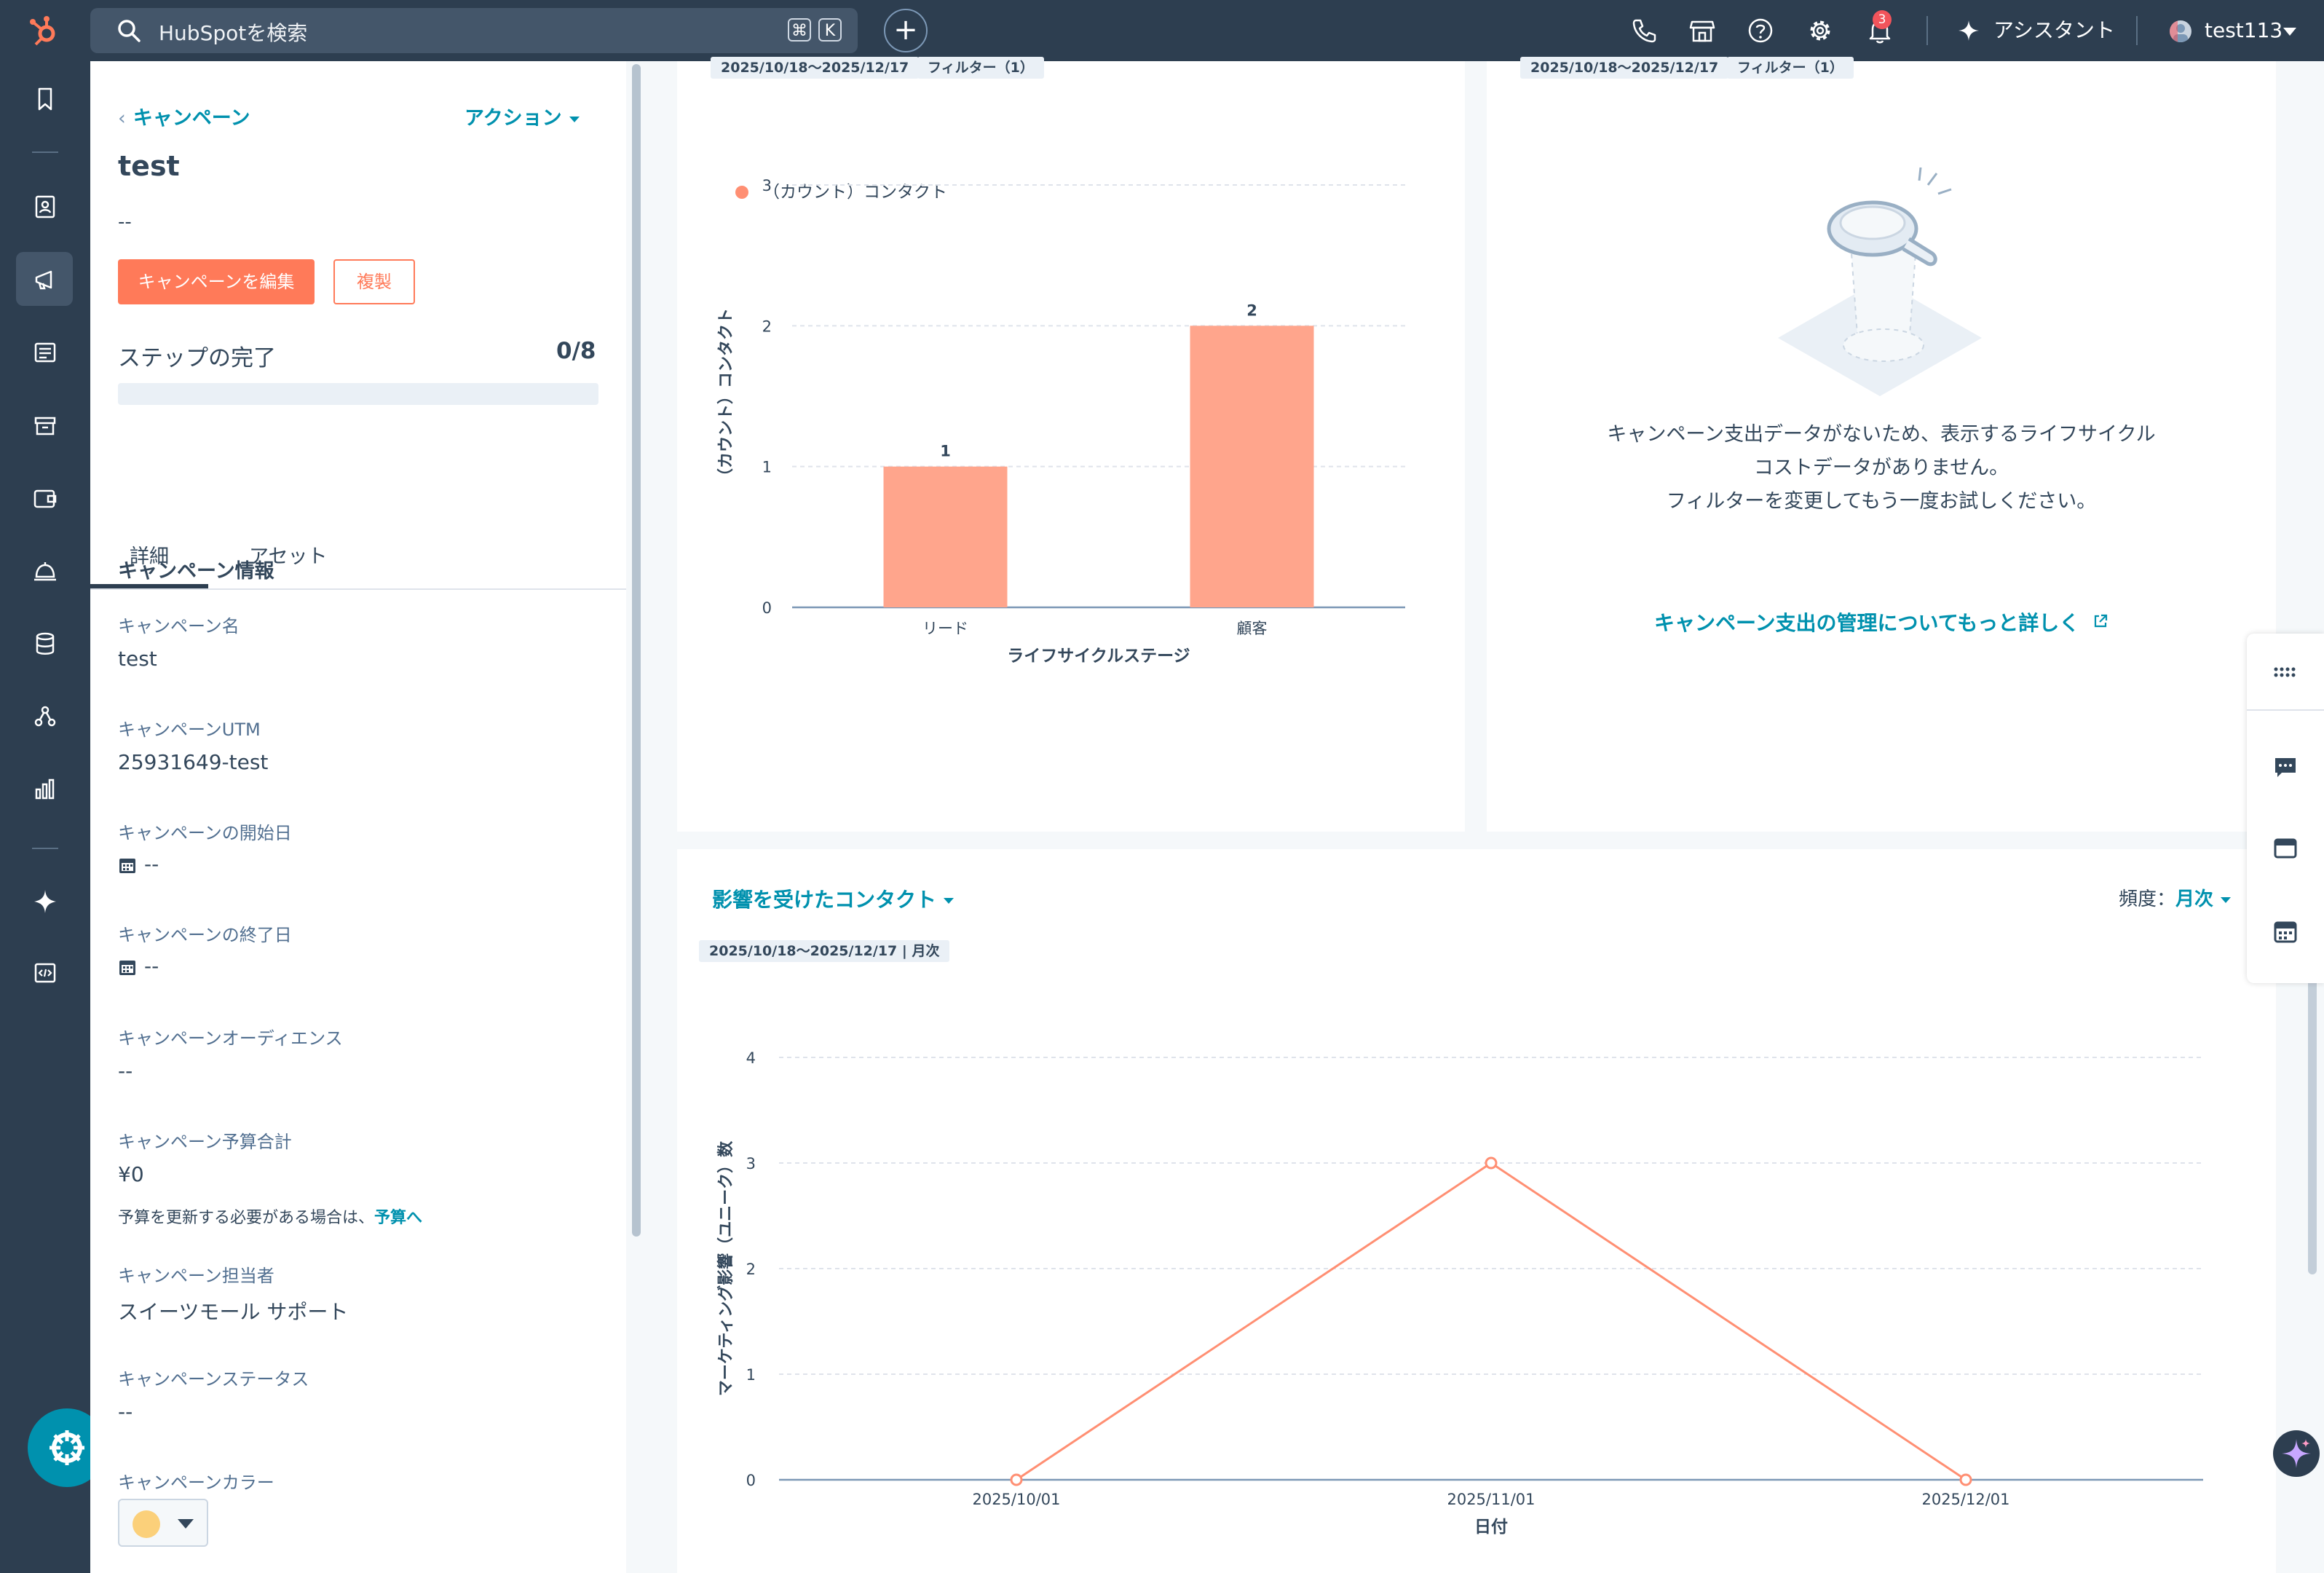  Describe the element at coordinates (841, 190) in the screenshot. I see `chart-legend: （カウント）コンタクト` at that location.